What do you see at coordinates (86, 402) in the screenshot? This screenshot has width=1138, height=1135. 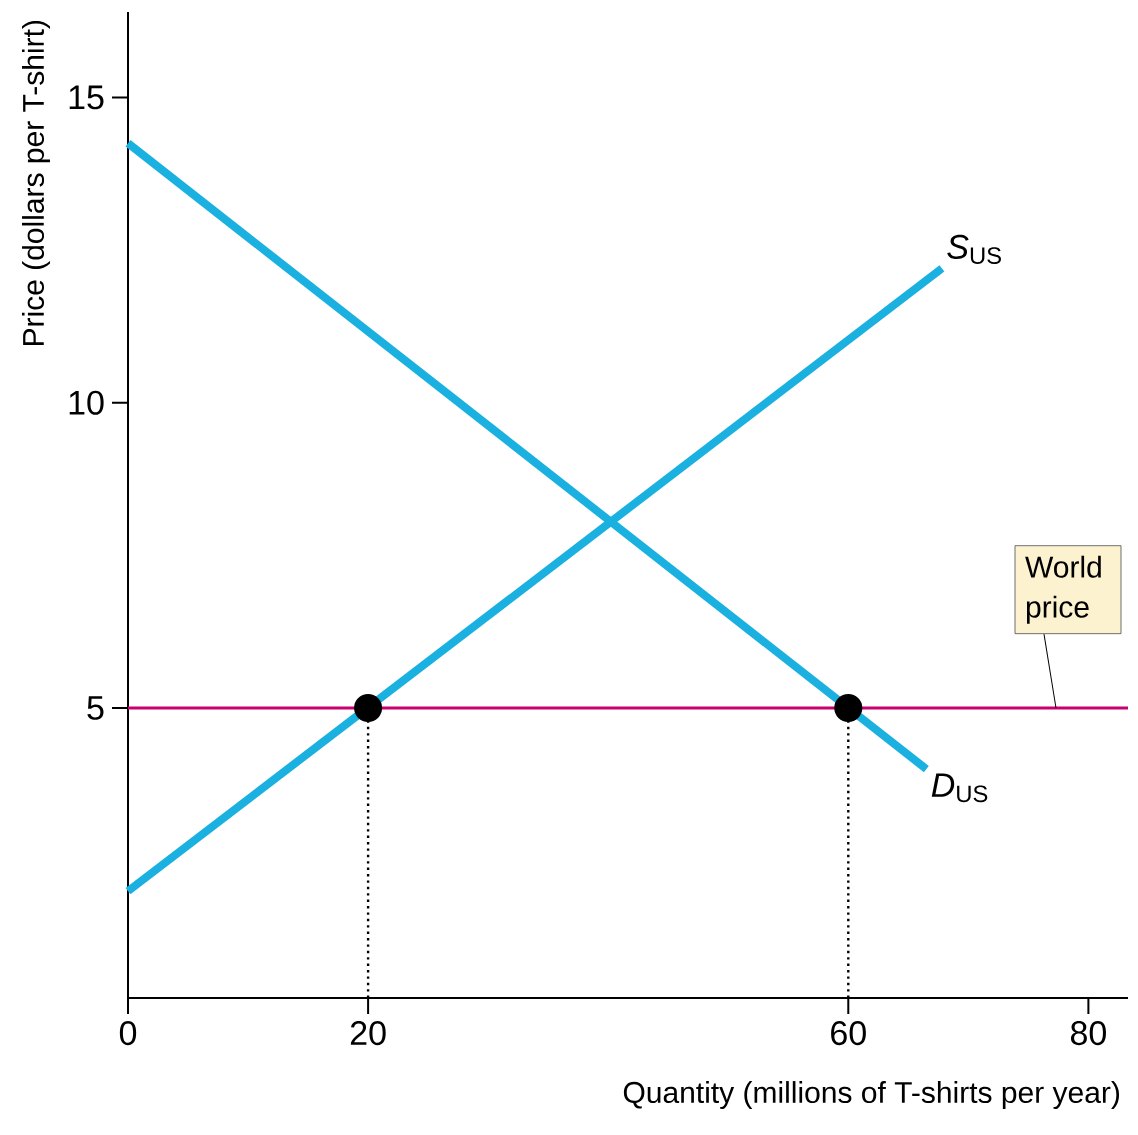 I see `y-tick-label: 10` at bounding box center [86, 402].